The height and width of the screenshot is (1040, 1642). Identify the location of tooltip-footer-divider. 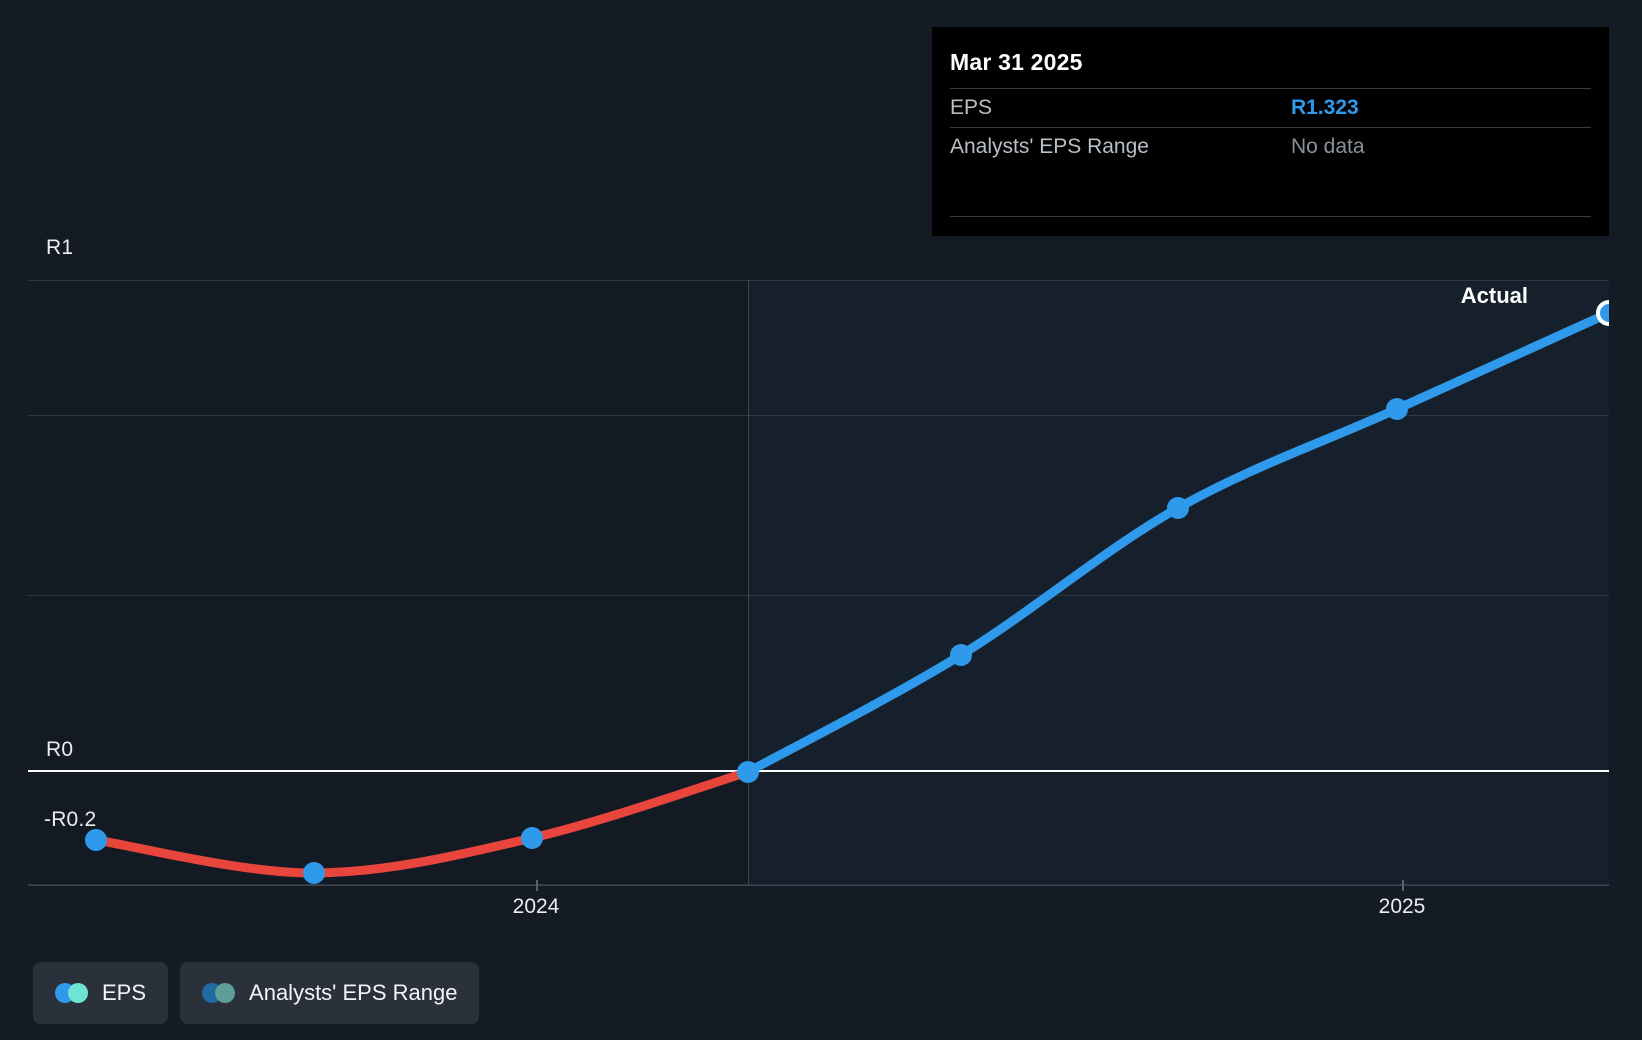
(1270, 216).